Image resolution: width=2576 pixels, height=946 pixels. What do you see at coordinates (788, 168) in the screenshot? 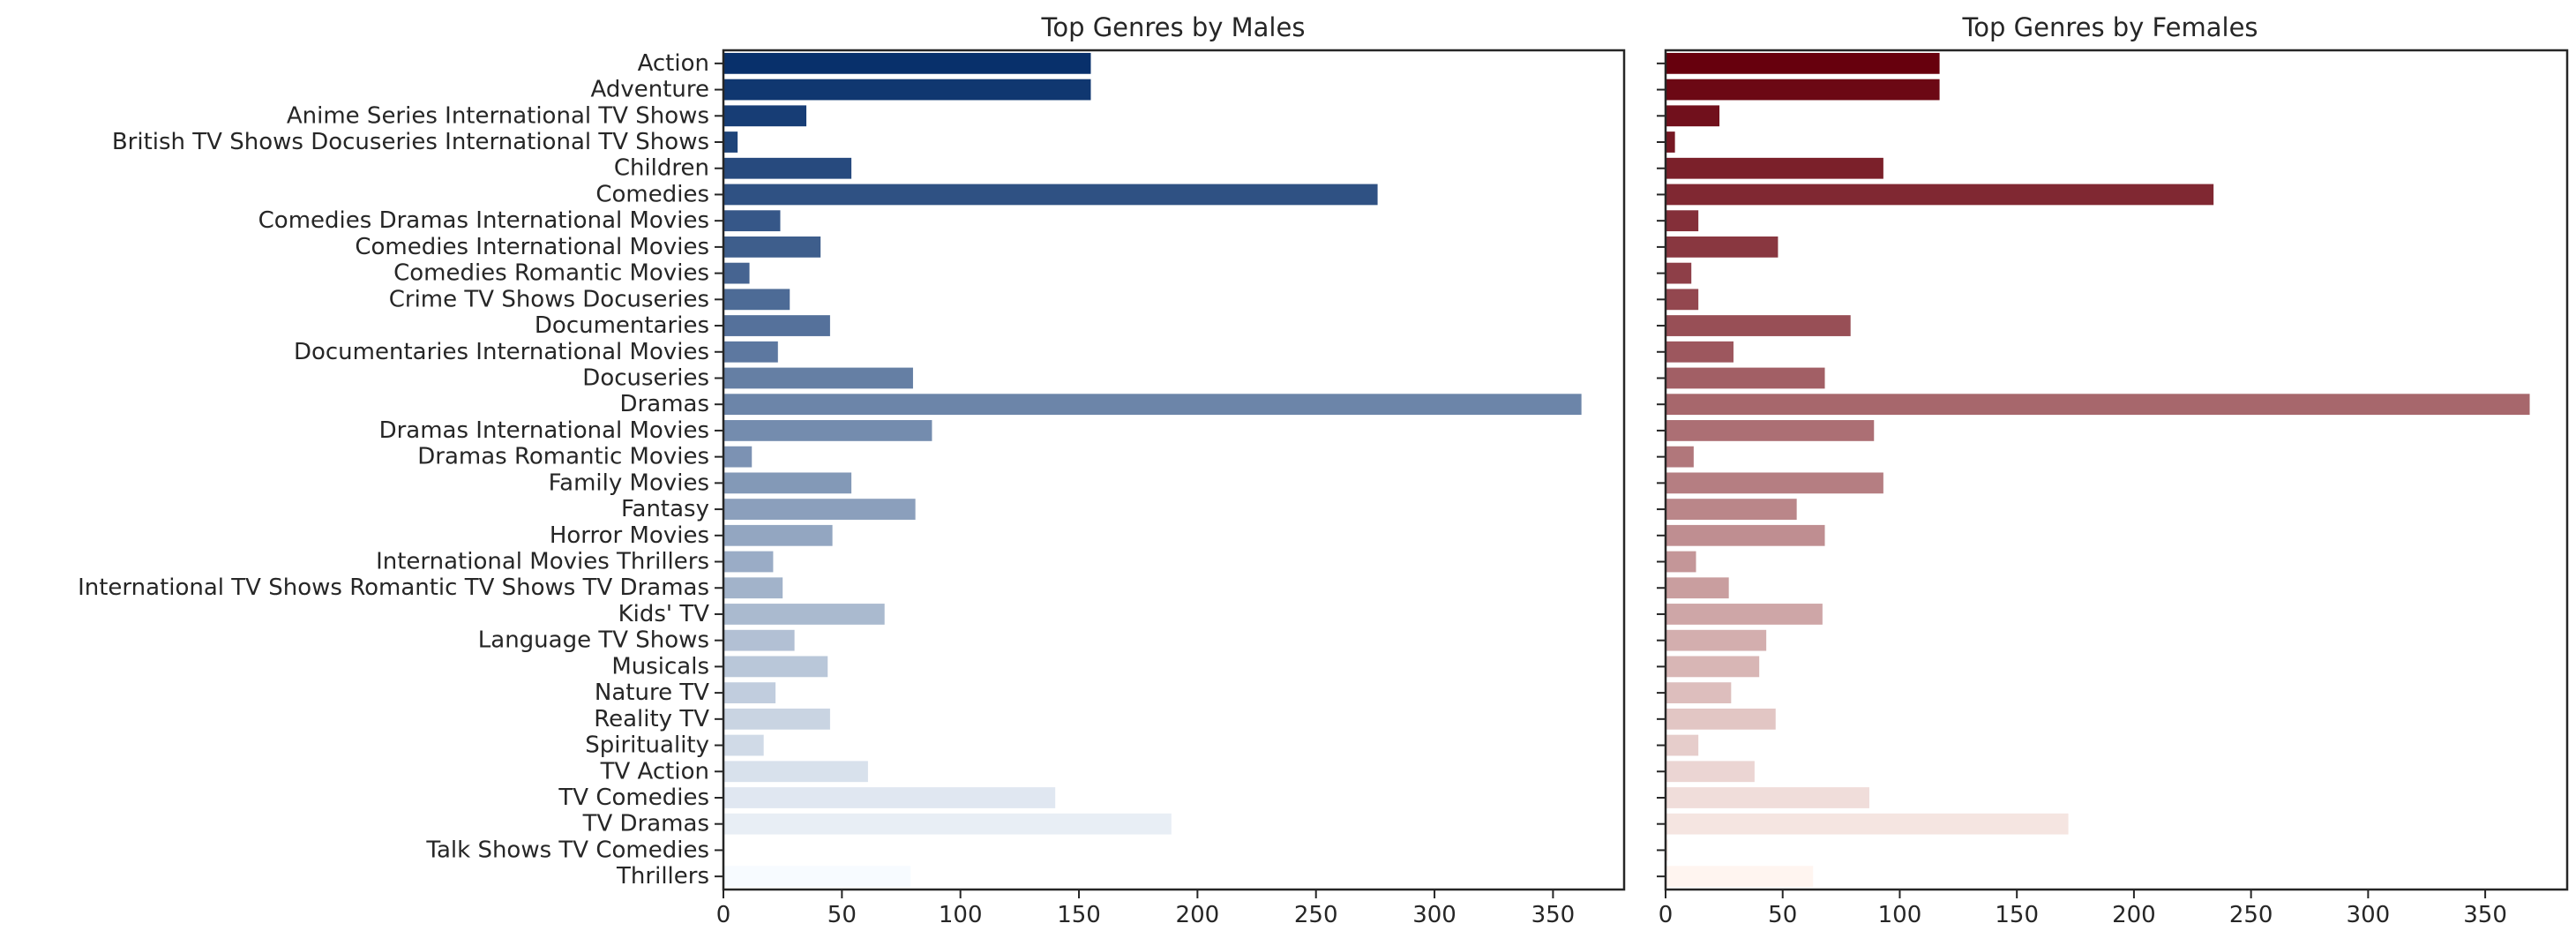
I see `males-bar-children` at bounding box center [788, 168].